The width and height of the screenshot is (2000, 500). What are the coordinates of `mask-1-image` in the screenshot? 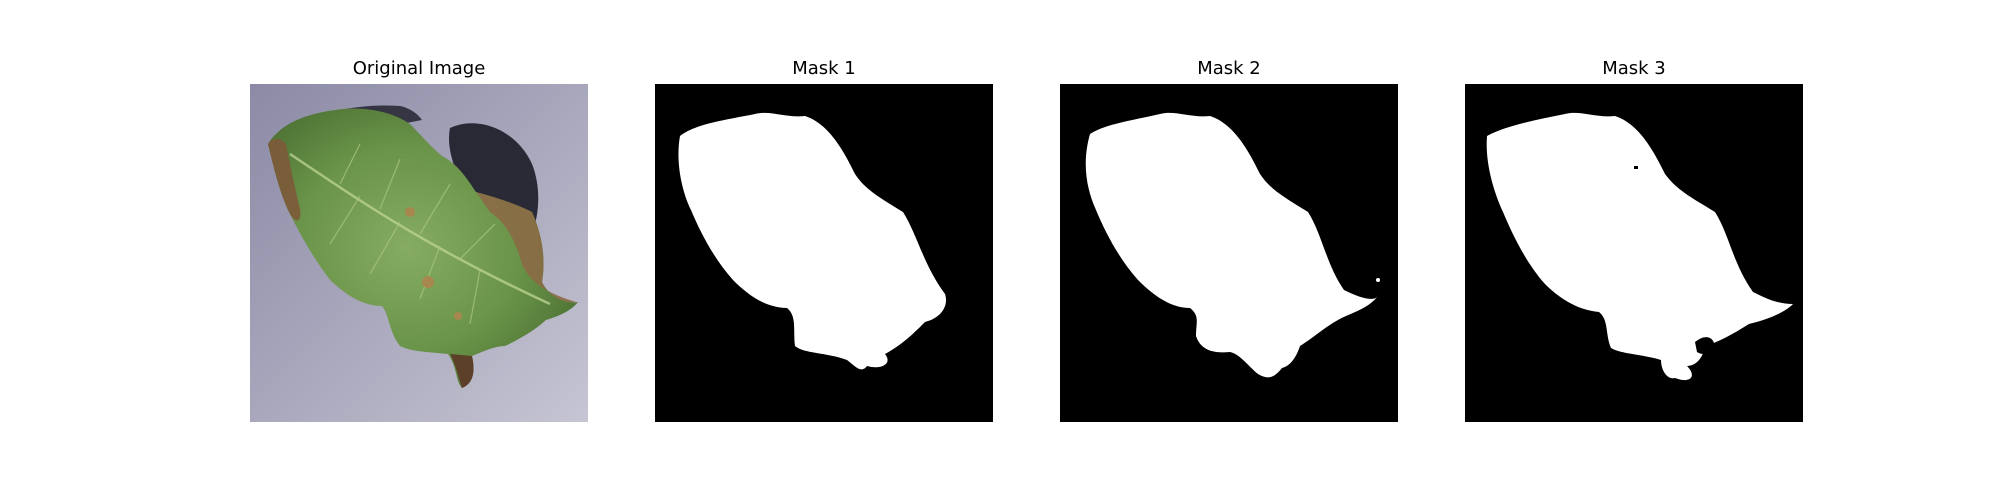 It's located at (824, 253).